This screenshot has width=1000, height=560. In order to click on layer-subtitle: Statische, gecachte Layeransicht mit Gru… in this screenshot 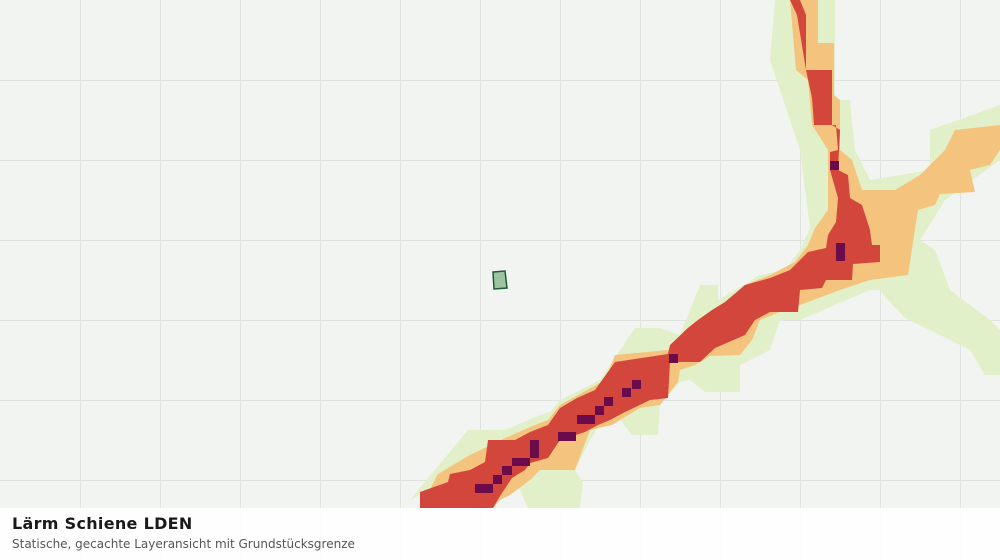, I will do `click(183, 544)`.